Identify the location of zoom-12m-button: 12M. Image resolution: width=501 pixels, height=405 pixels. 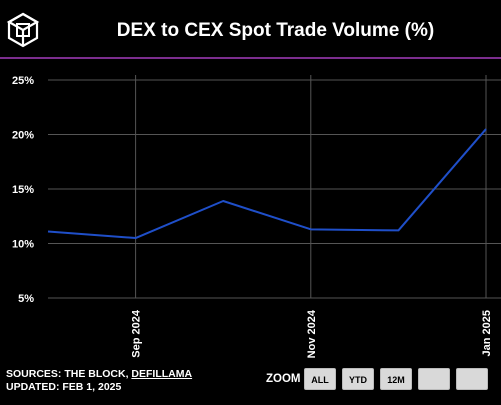
(396, 379).